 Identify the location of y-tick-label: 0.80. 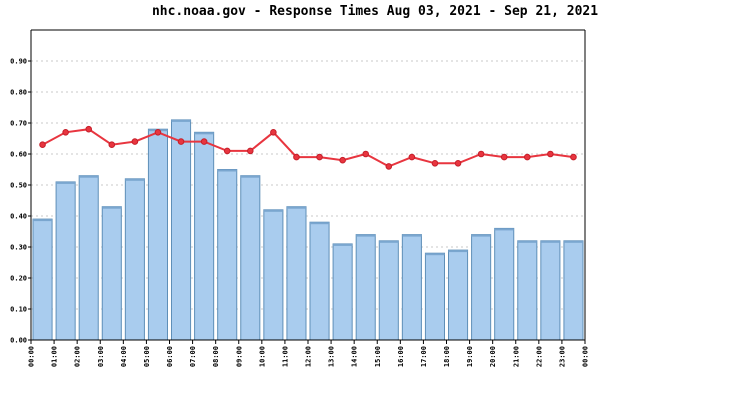
(18, 93).